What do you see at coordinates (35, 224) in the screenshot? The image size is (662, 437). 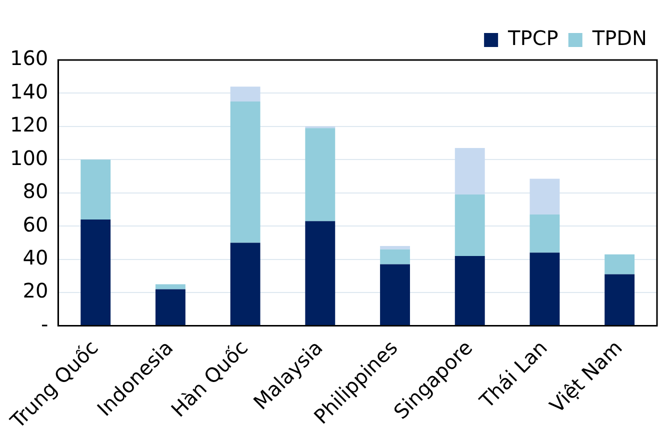 I see `y-tick-label: 60` at bounding box center [35, 224].